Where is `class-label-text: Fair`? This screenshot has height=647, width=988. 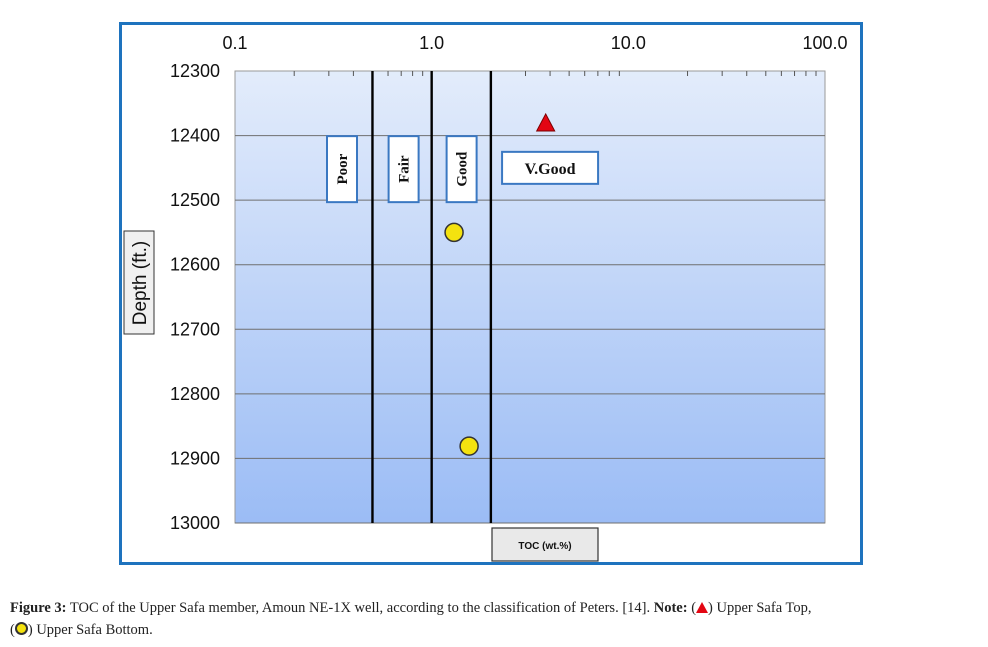
class-label-text: Fair is located at coordinates (405, 169).